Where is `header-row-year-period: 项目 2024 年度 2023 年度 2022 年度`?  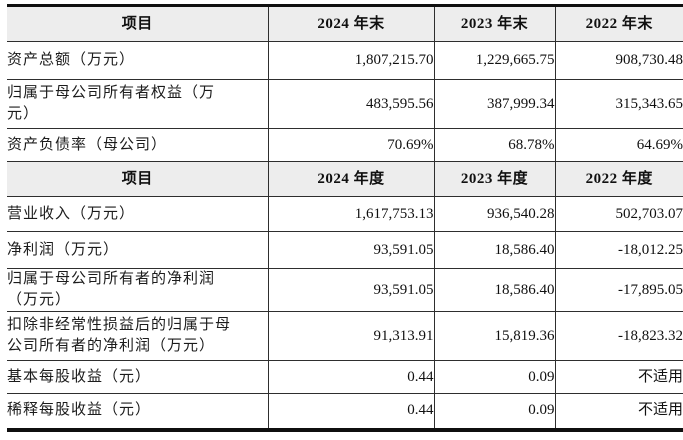
header-row-year-period: 项目 2024 年度 2023 年度 2022 年度 is located at coordinates (345, 179).